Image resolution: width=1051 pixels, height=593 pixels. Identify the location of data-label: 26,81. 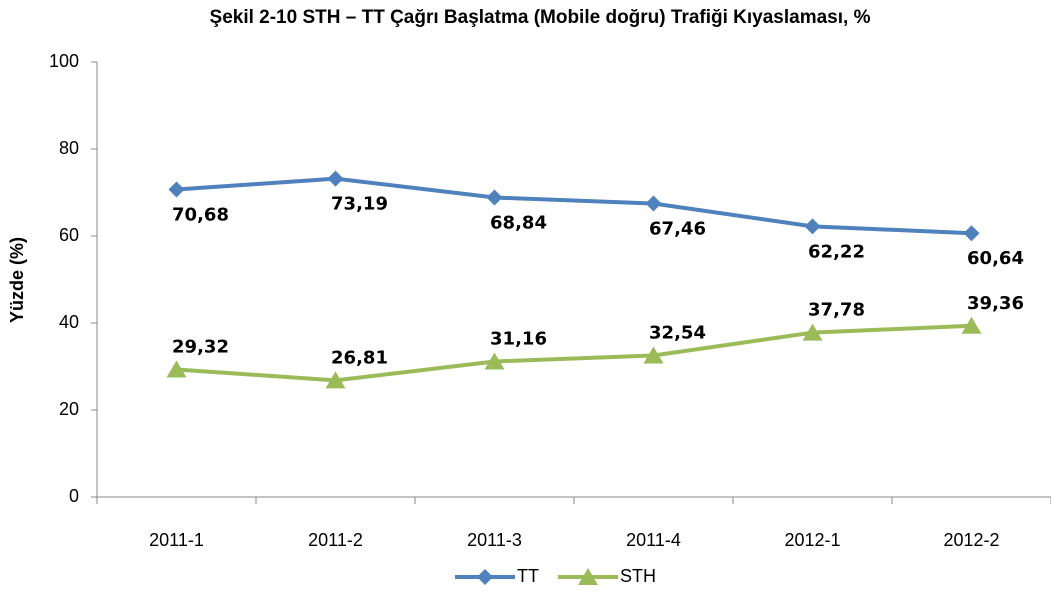
(359, 357).